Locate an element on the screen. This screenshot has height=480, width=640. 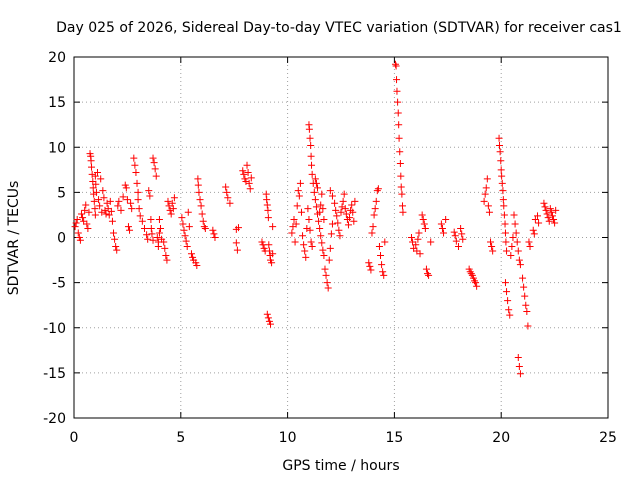
x-axis-label: GPS time / hours is located at coordinates (340, 466).